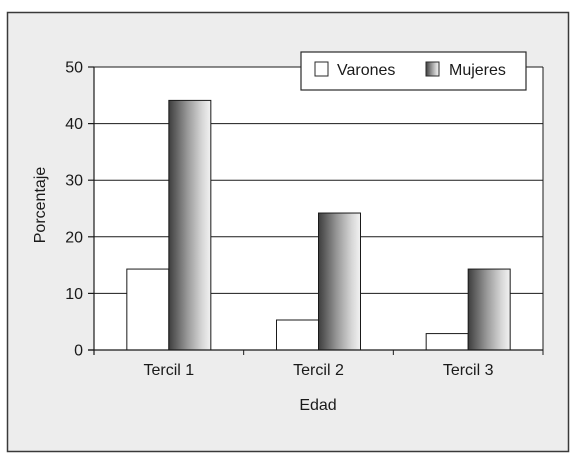 Image resolution: width=575 pixels, height=460 pixels. What do you see at coordinates (168, 370) in the screenshot?
I see `x-tick-label-1: Tercil 1` at bounding box center [168, 370].